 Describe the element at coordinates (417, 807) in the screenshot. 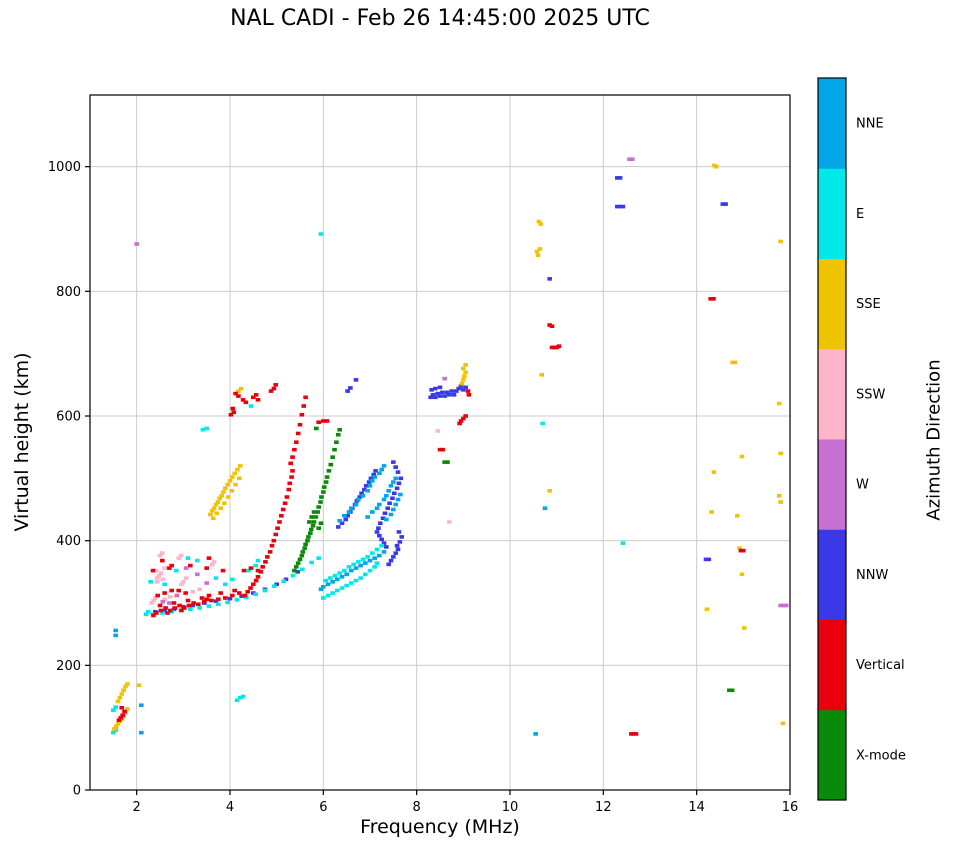

I see `x-tick-label: 8` at that location.